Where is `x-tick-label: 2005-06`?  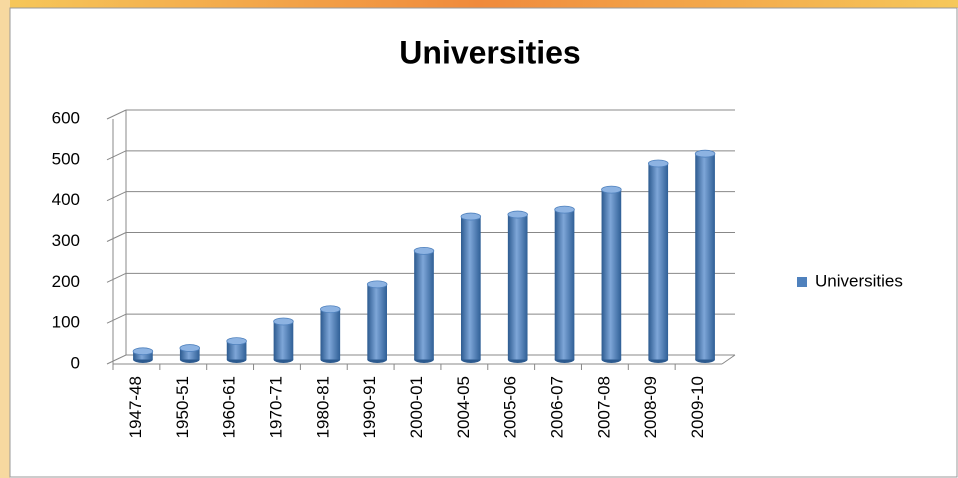 x-tick-label: 2005-06 is located at coordinates (510, 407).